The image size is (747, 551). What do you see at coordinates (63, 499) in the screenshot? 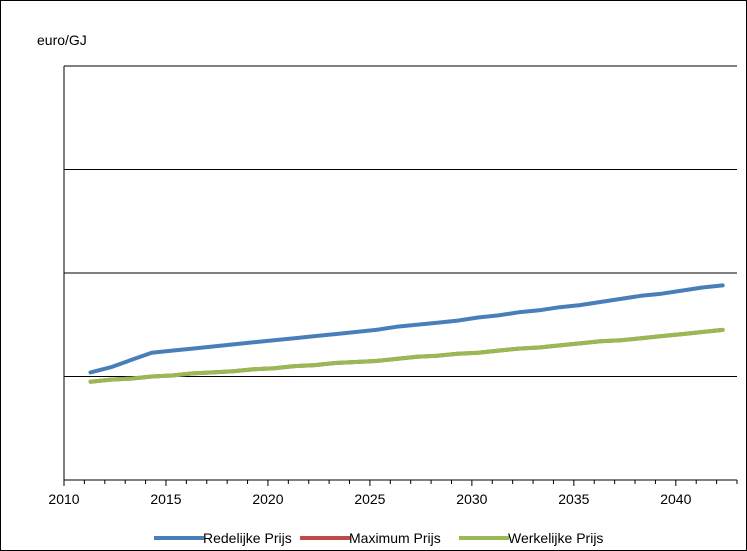
I see `x-tick-label-2010: 2010` at bounding box center [63, 499].